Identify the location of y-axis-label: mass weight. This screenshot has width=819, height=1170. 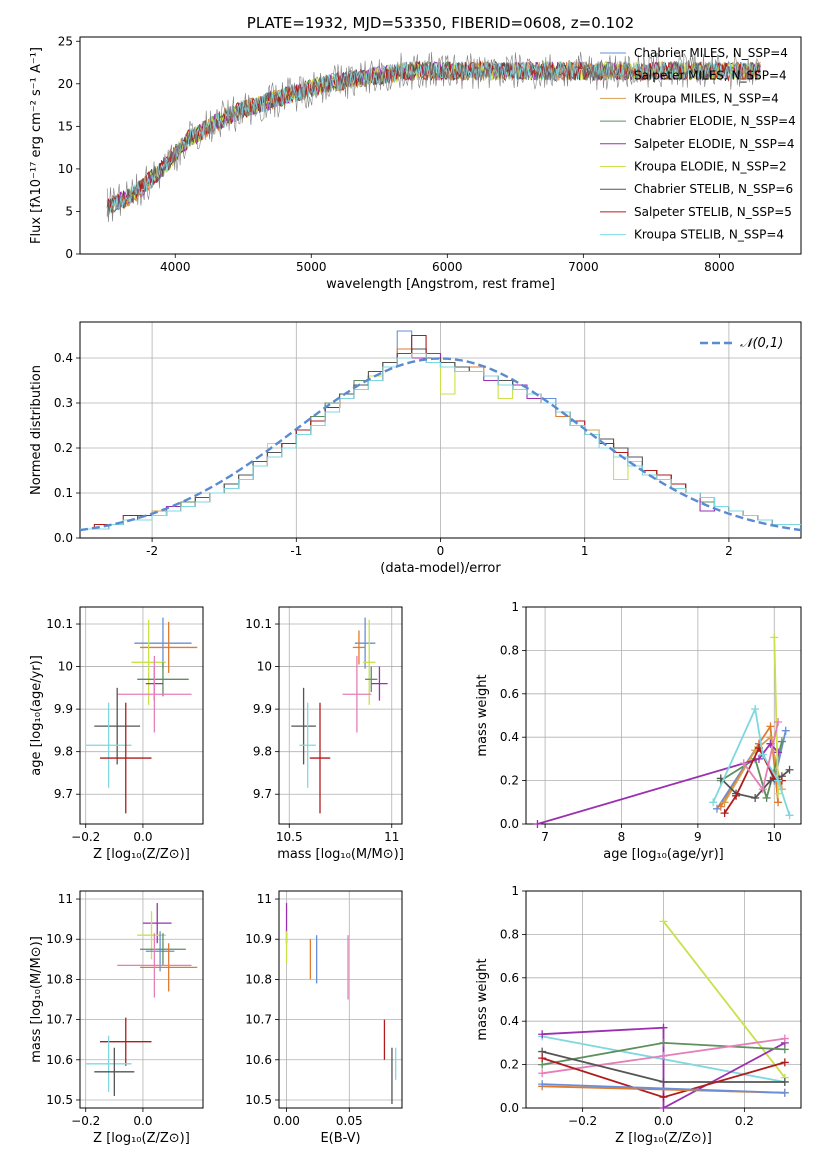
(482, 999).